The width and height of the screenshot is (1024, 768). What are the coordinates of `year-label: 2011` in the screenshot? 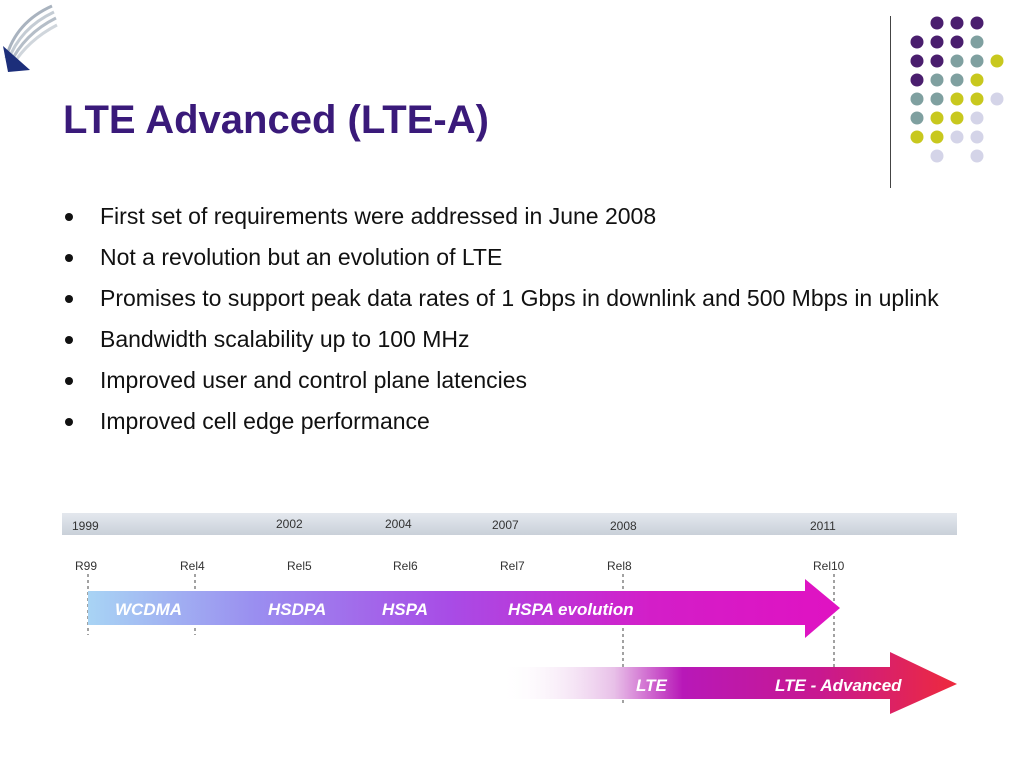 It's located at (823, 526).